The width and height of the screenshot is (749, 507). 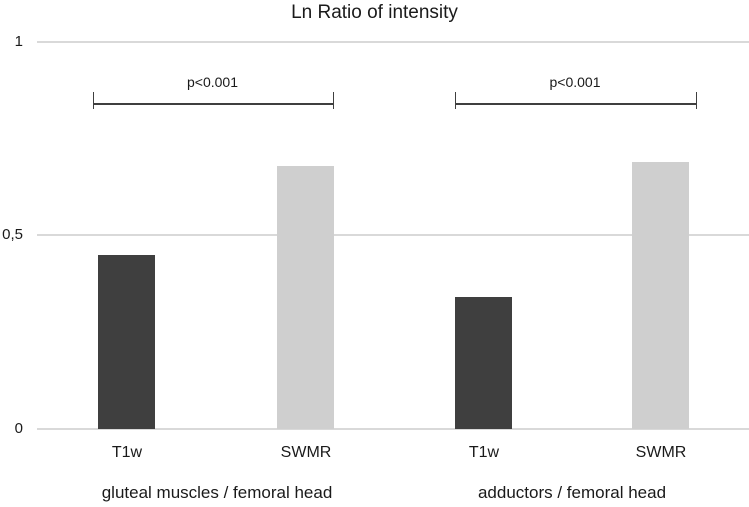 I want to click on y-axis-tick-1: 1, so click(x=18, y=41).